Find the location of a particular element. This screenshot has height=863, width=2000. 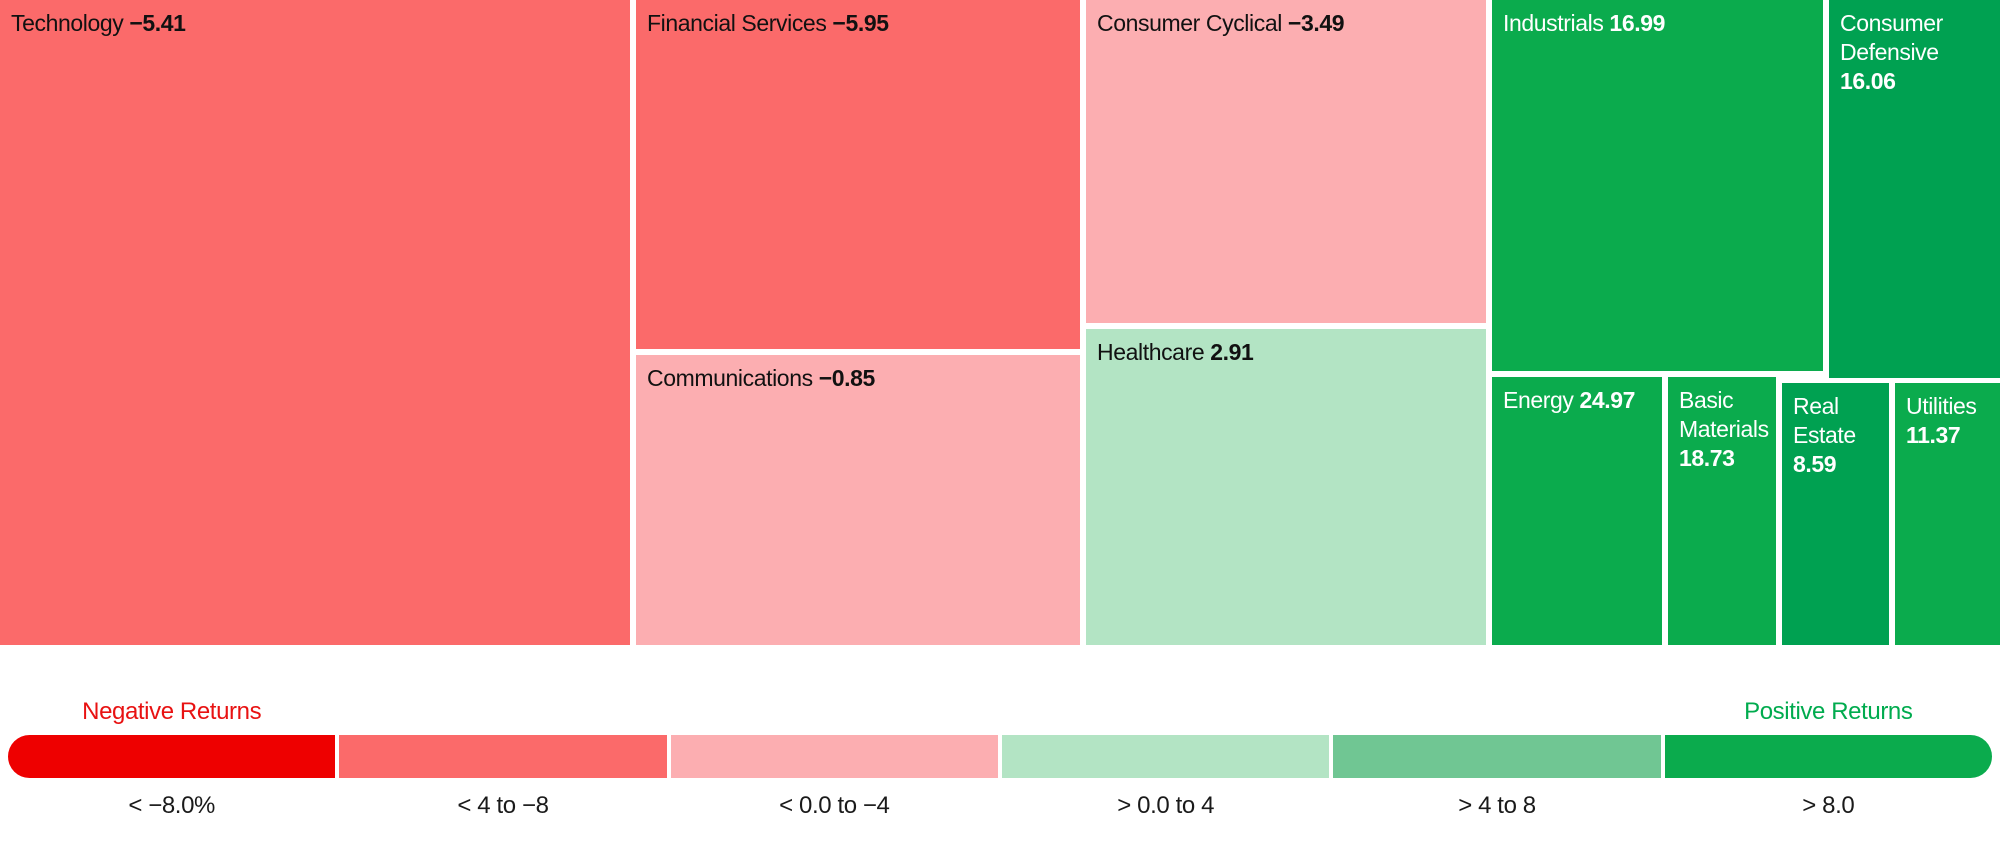

treemap-tile-basic-materials: Basic Materials 18.73 is located at coordinates (1722, 511).